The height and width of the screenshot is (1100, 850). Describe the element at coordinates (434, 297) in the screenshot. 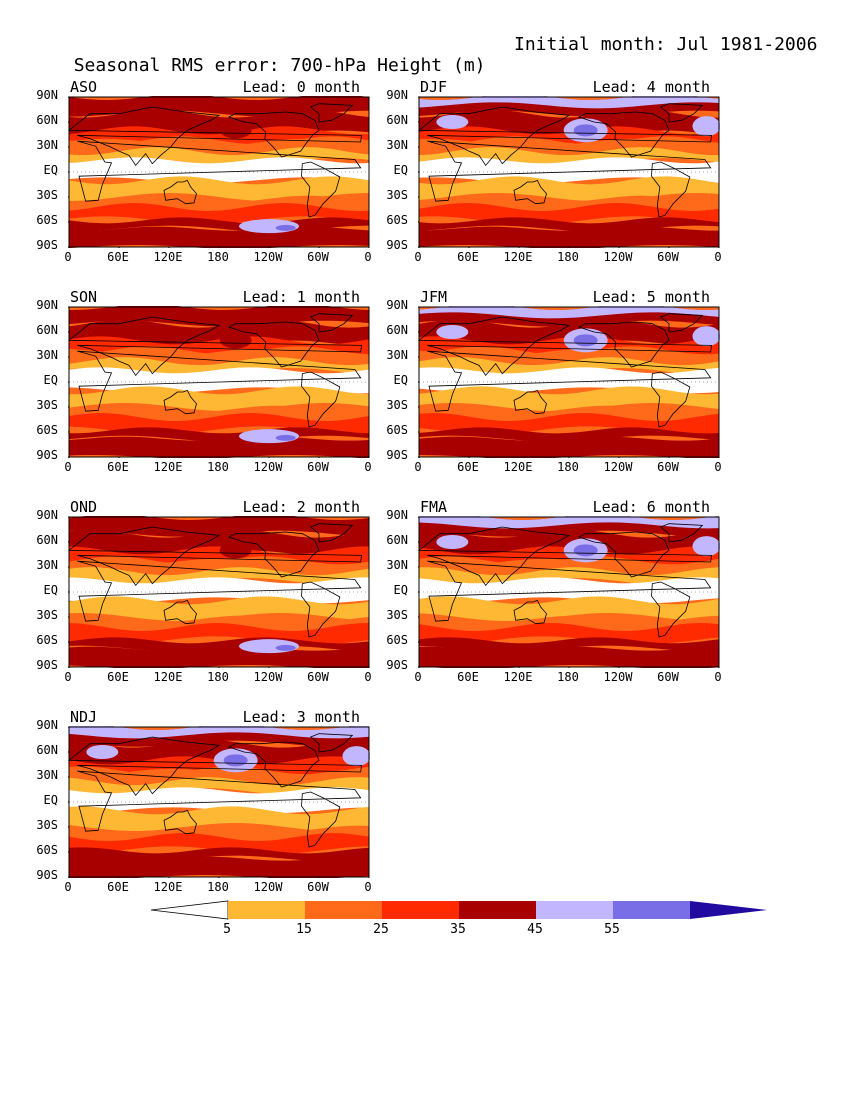

I see `panel-season-label: JFM` at that location.